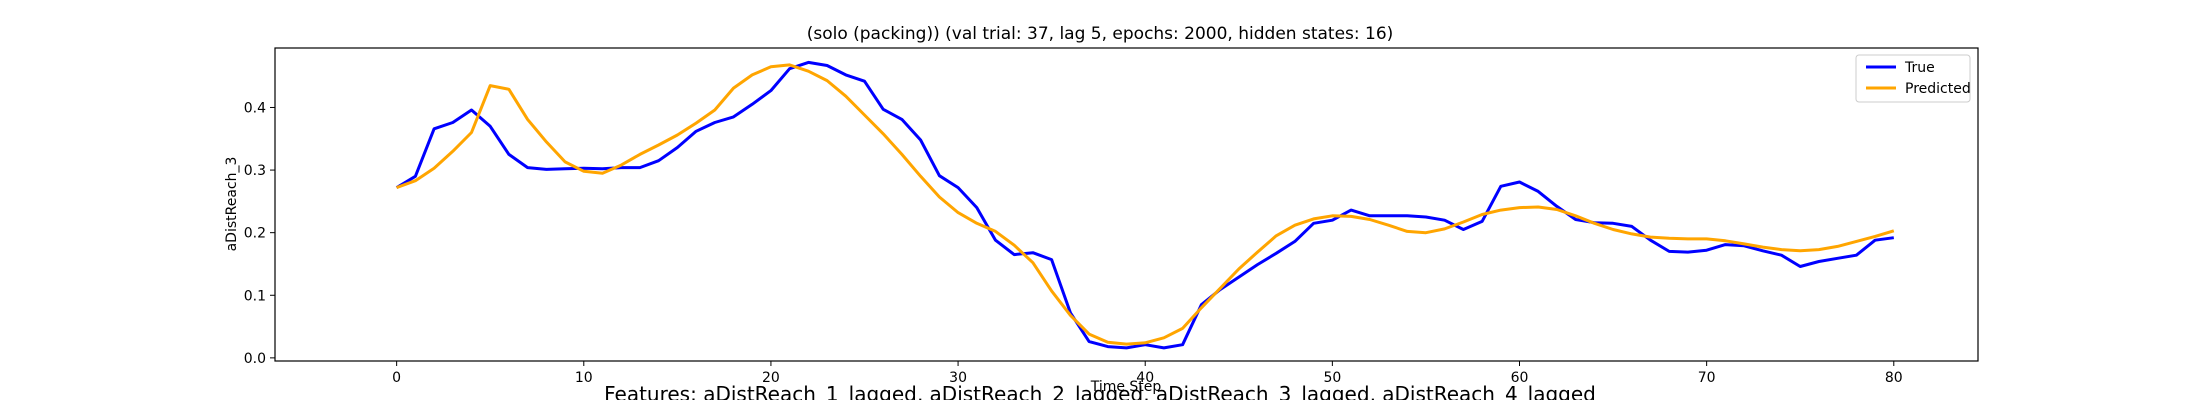  What do you see at coordinates (1919, 68) in the screenshot?
I see `legend-label-true: True` at bounding box center [1919, 68].